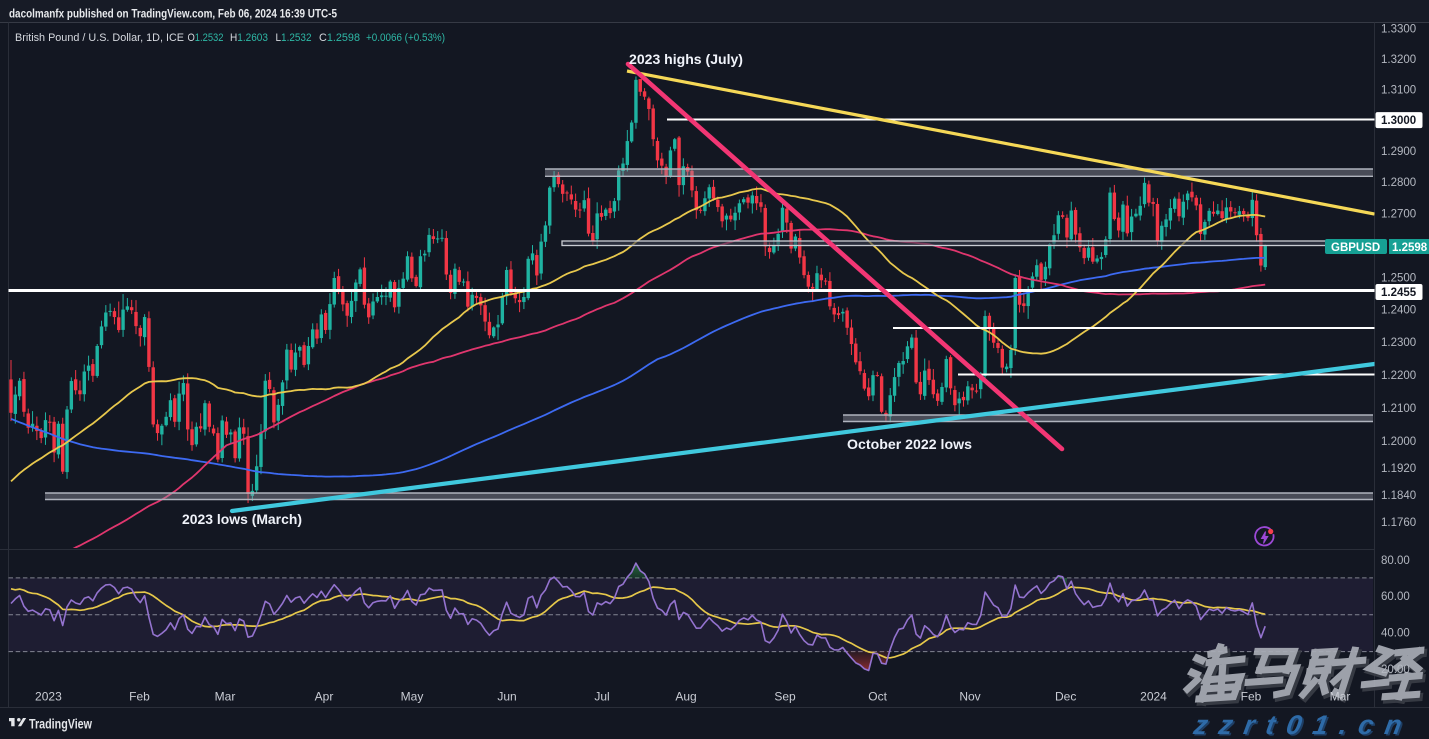 The image size is (1429, 739). What do you see at coordinates (1398, 343) in the screenshot?
I see `svg-text: 1.2300` at bounding box center [1398, 343].